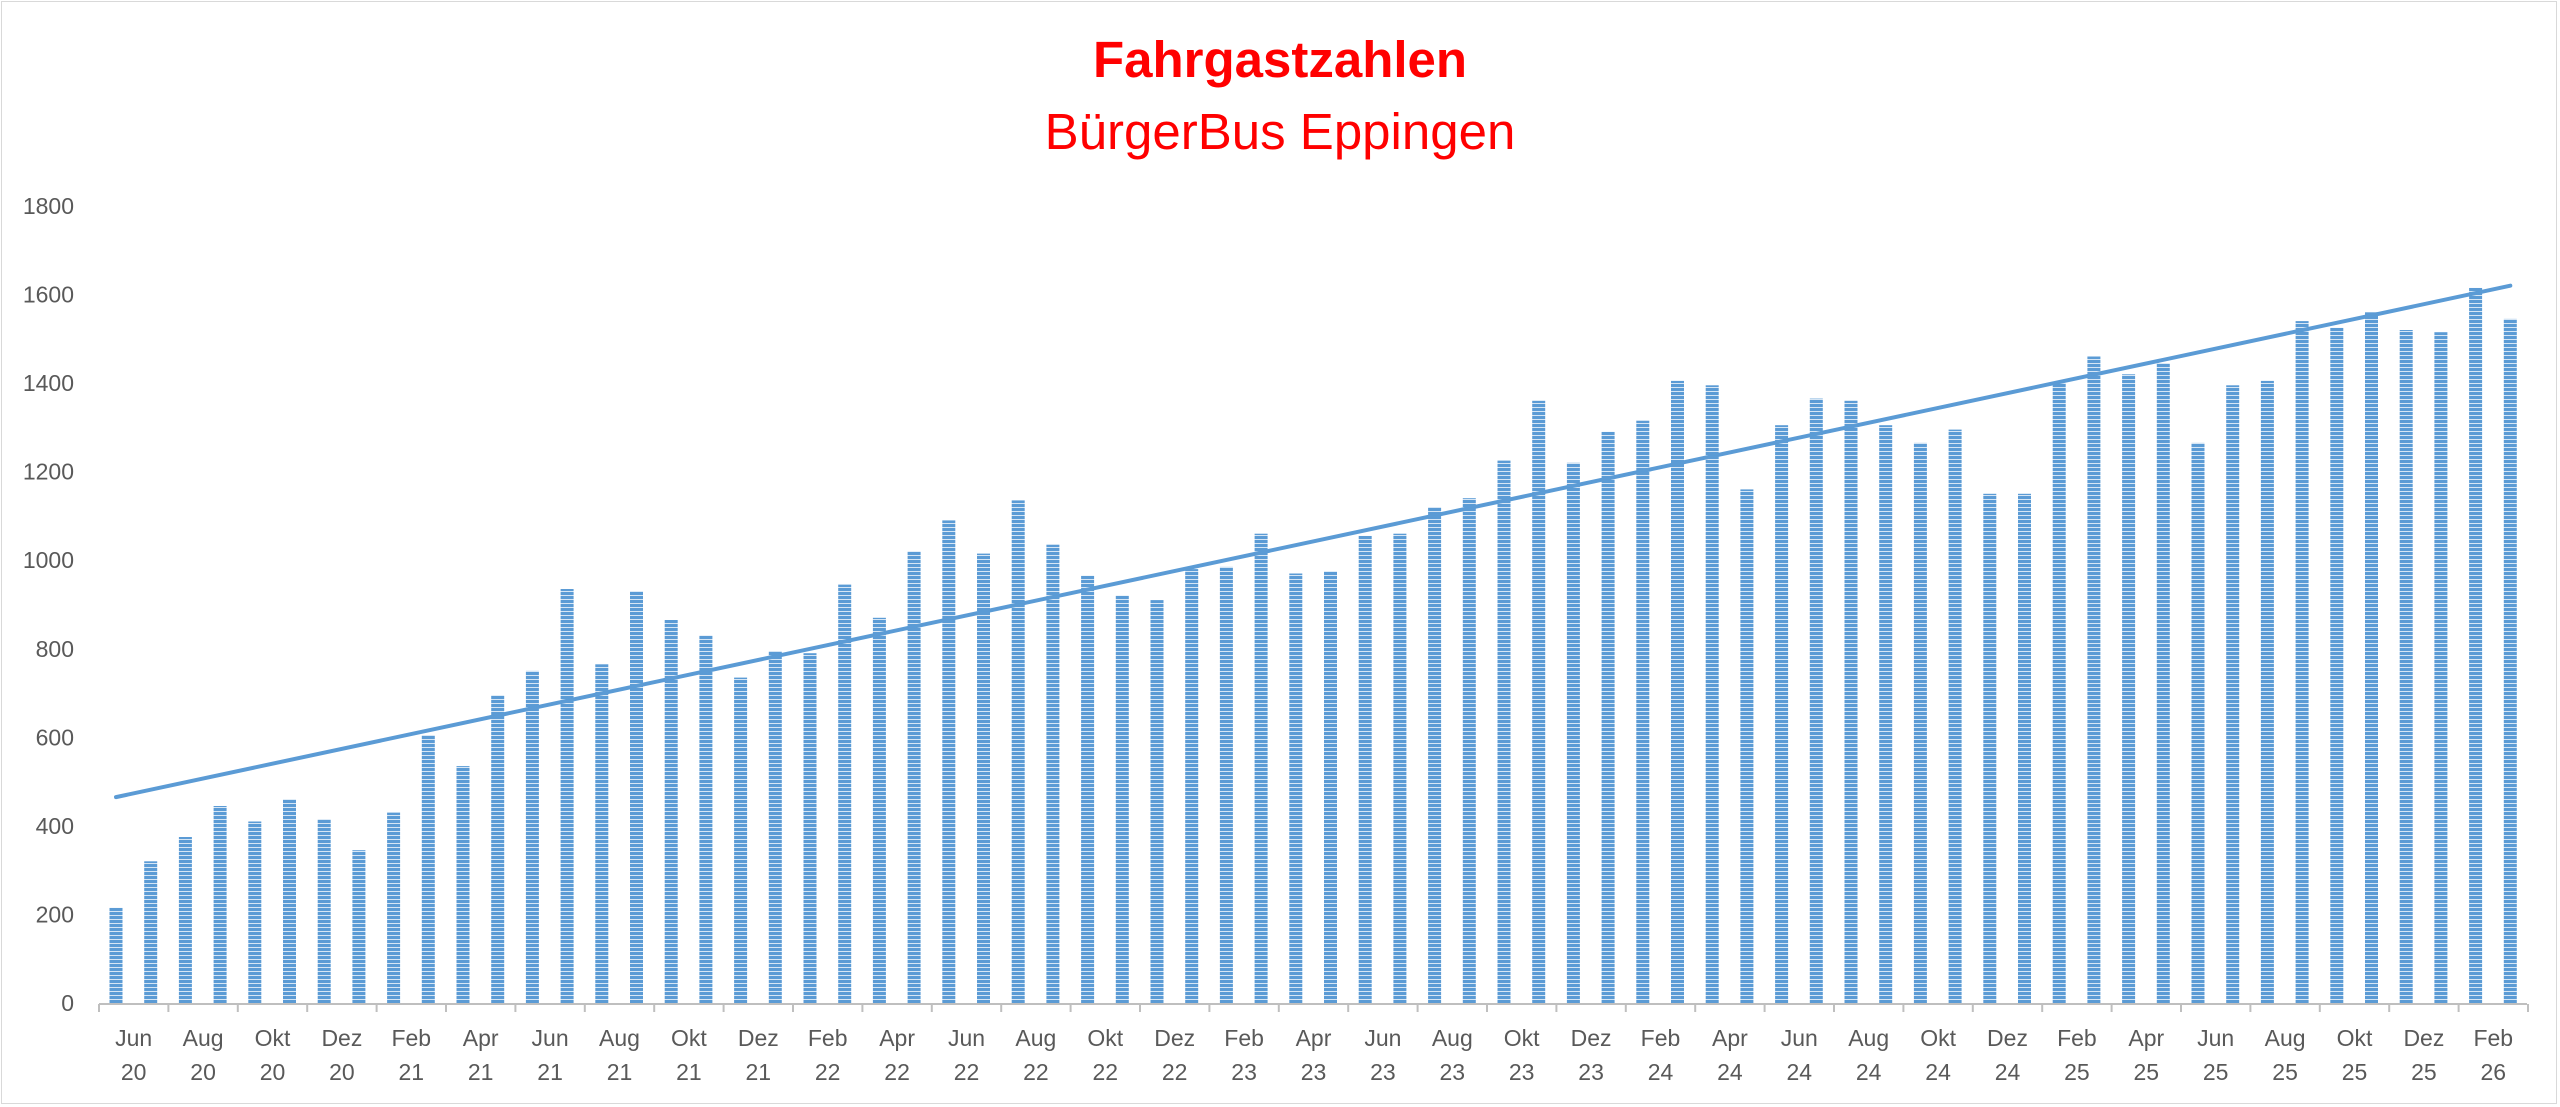  Describe the element at coordinates (55, 914) in the screenshot. I see `y-tick-label: 200` at that location.